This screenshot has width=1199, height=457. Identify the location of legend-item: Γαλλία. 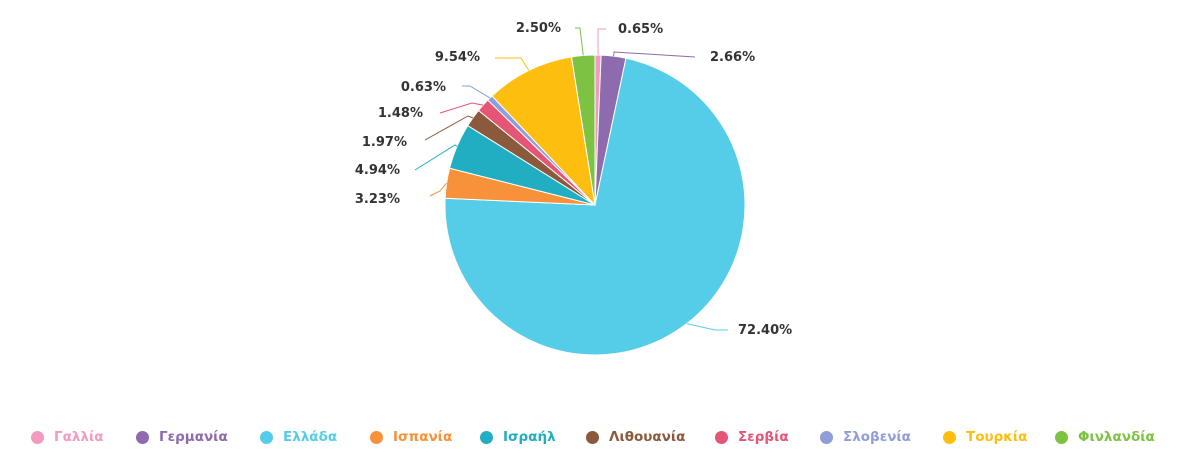
(67, 437).